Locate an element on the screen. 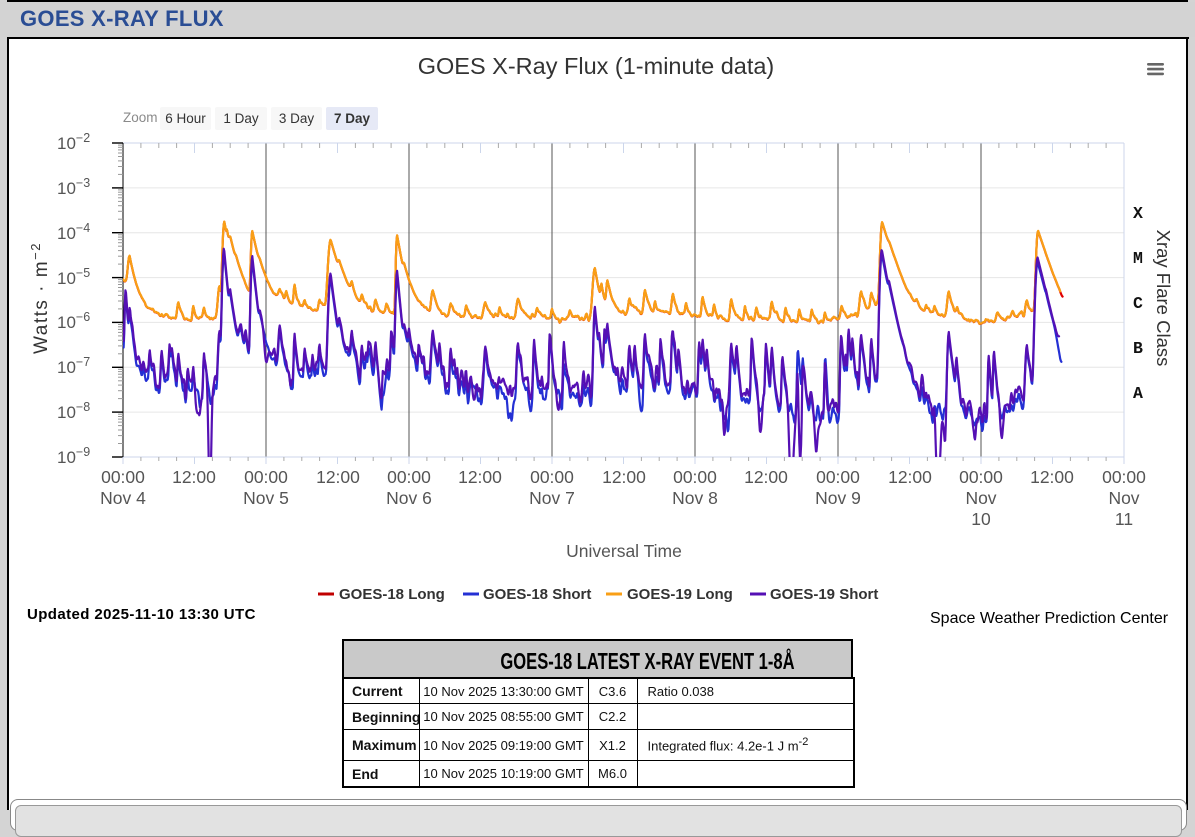 The height and width of the screenshot is (837, 1195). svg-text: 10⁻² is located at coordinates (73, 142).